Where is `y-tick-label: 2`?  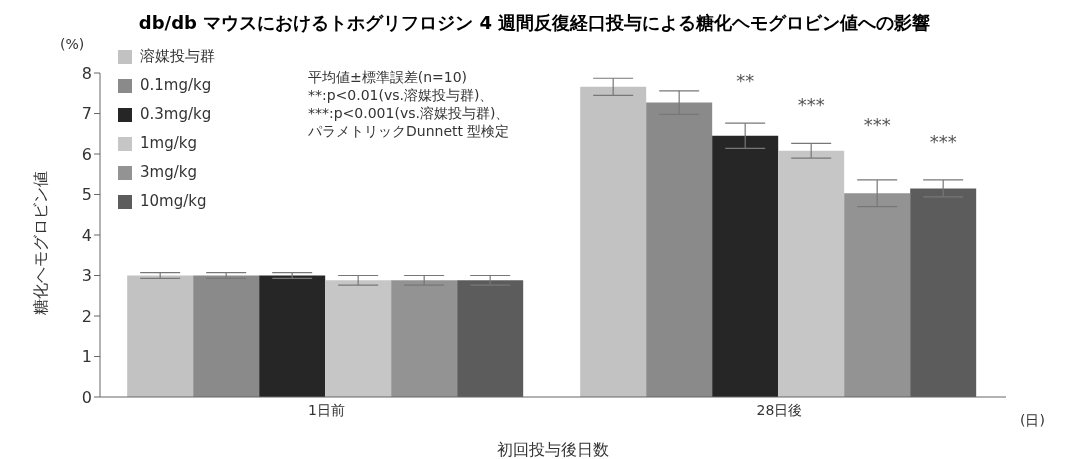
y-tick-label: 2 is located at coordinates (86, 316).